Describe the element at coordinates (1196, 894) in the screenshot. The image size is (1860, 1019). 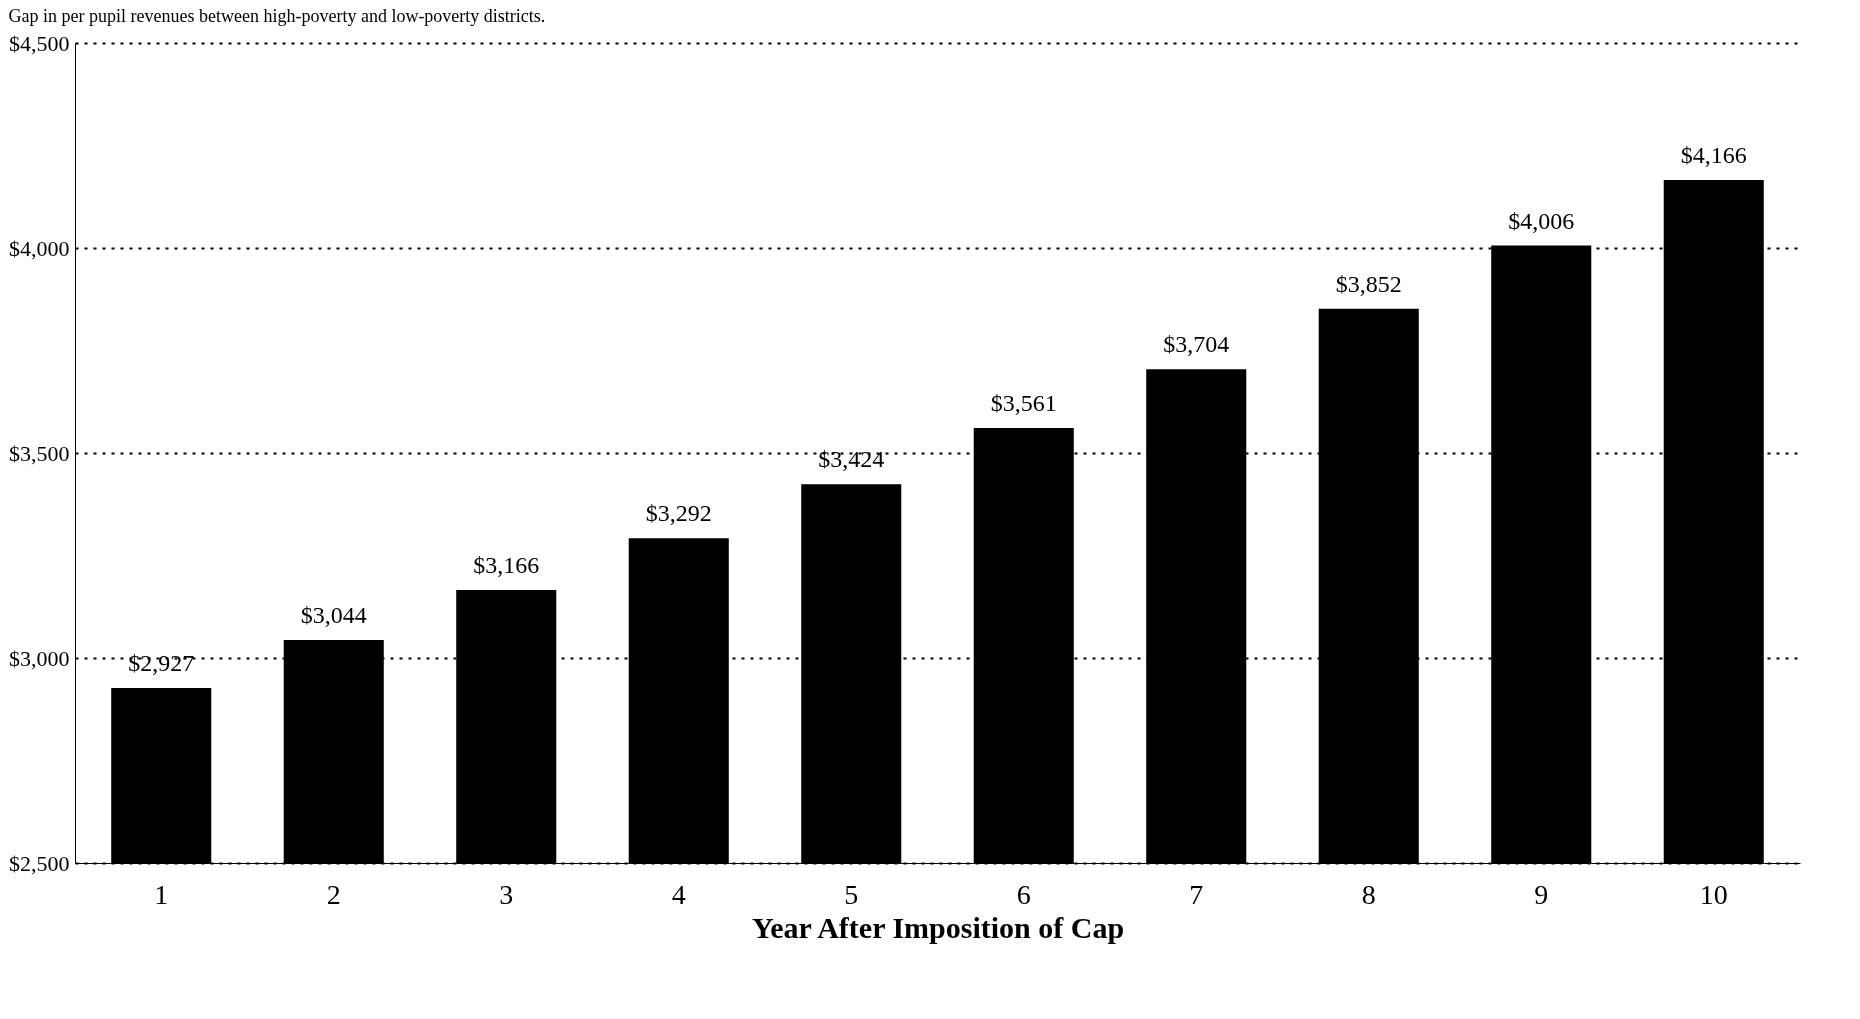
I see `x-tick-label: 7` at that location.